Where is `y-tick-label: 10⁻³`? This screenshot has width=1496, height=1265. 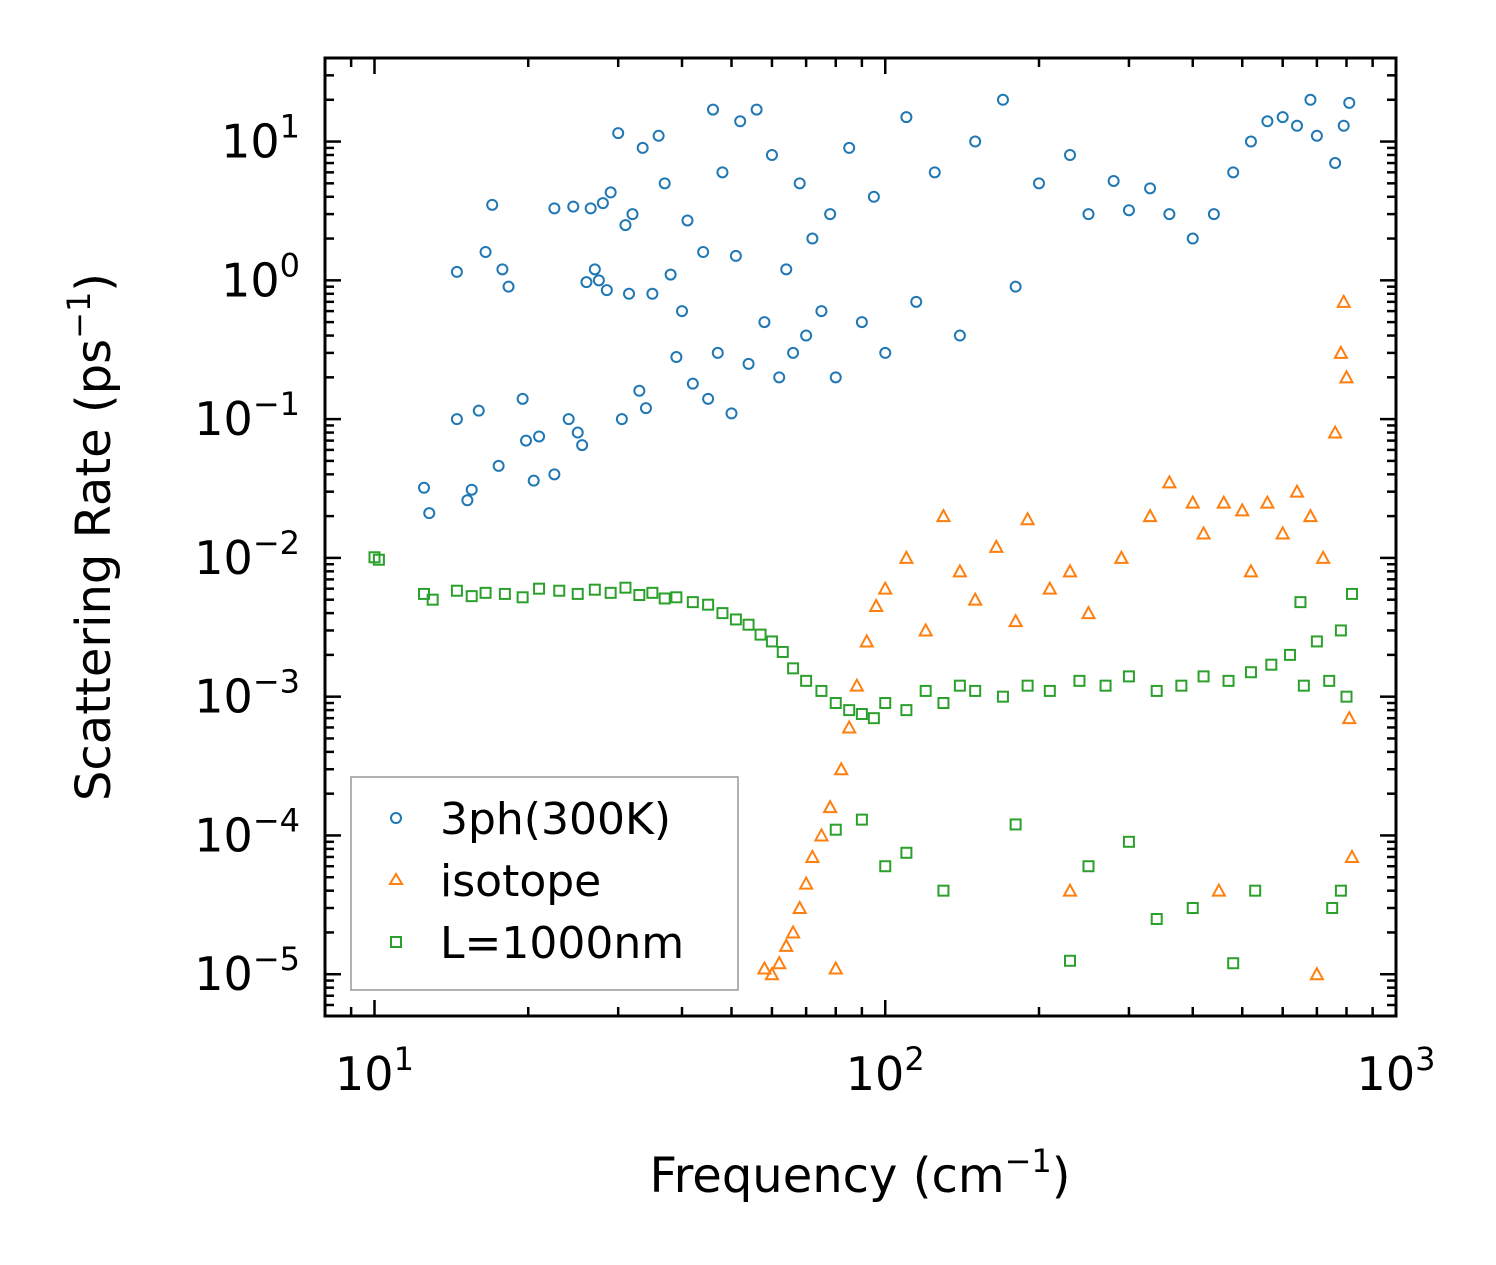 y-tick-label: 10⁻³ is located at coordinates (247, 693).